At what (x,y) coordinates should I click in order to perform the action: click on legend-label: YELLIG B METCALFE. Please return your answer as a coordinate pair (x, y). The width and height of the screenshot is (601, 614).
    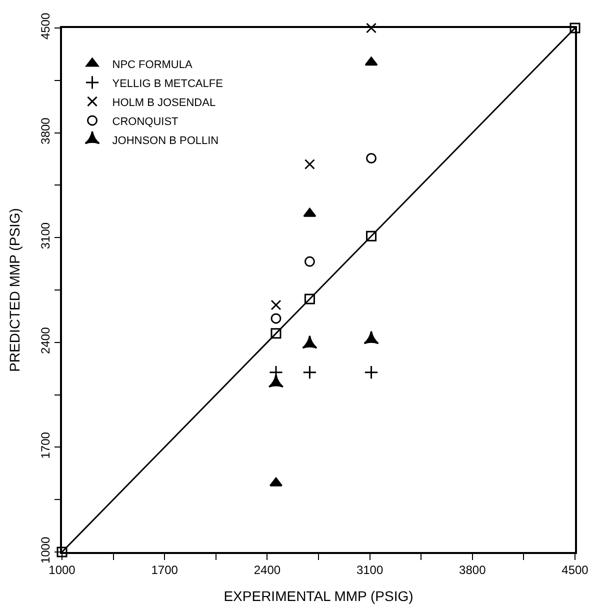
    Looking at the image, I should click on (167, 84).